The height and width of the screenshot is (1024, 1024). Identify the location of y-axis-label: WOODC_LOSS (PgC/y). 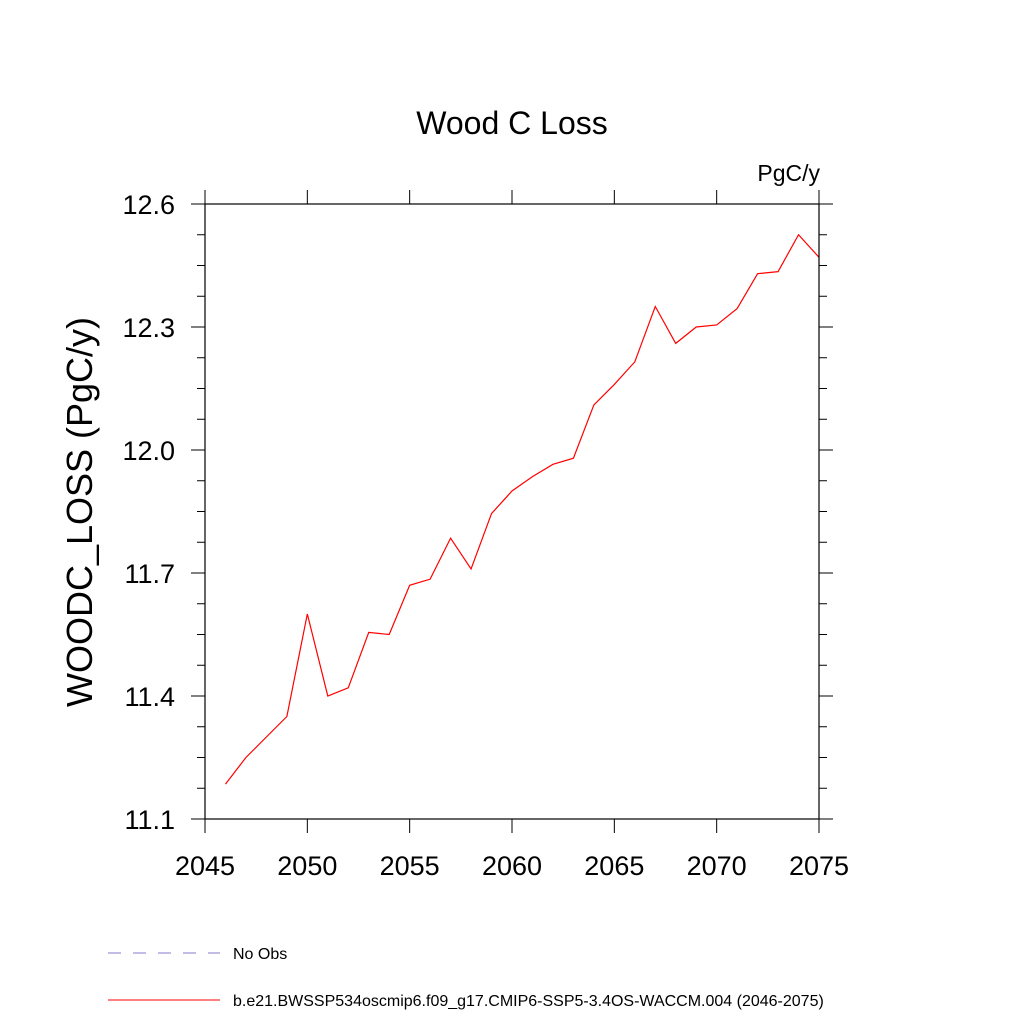
(79, 512).